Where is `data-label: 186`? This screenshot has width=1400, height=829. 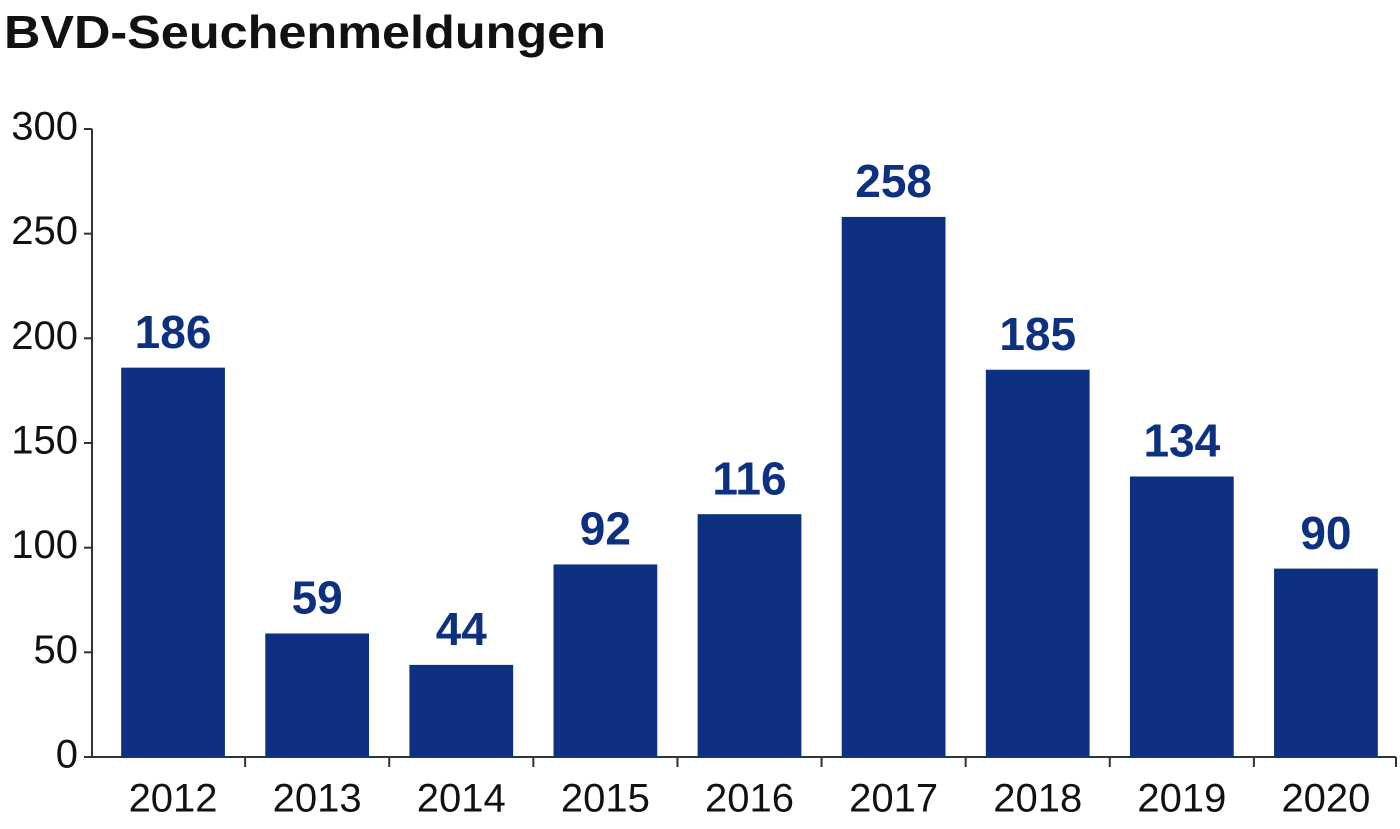
data-label: 186 is located at coordinates (173, 332).